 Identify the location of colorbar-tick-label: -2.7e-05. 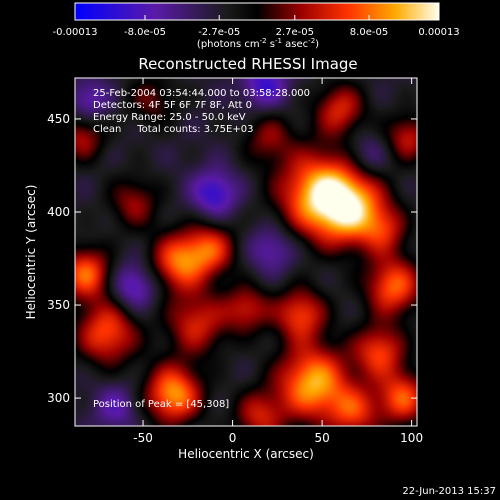
(219, 32).